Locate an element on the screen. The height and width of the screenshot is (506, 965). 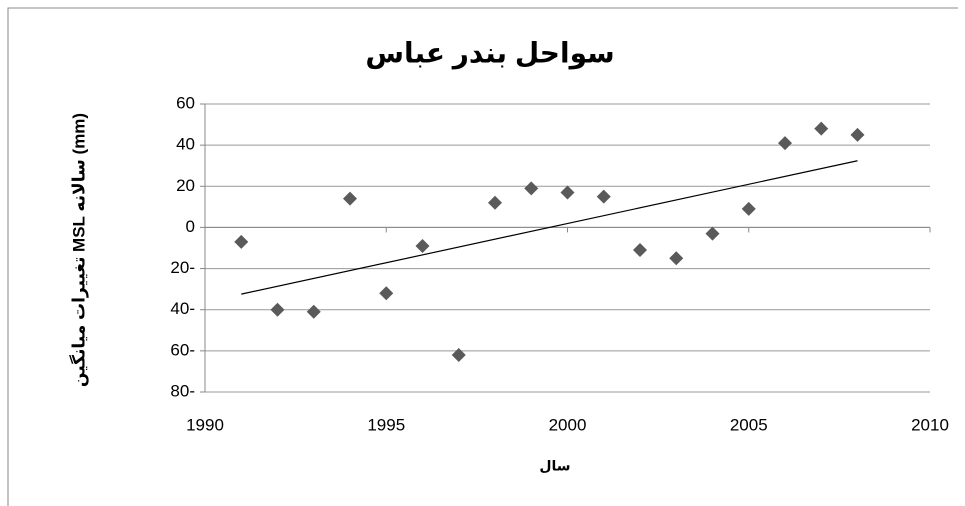
y-tick-label: 80- is located at coordinates (182, 390).